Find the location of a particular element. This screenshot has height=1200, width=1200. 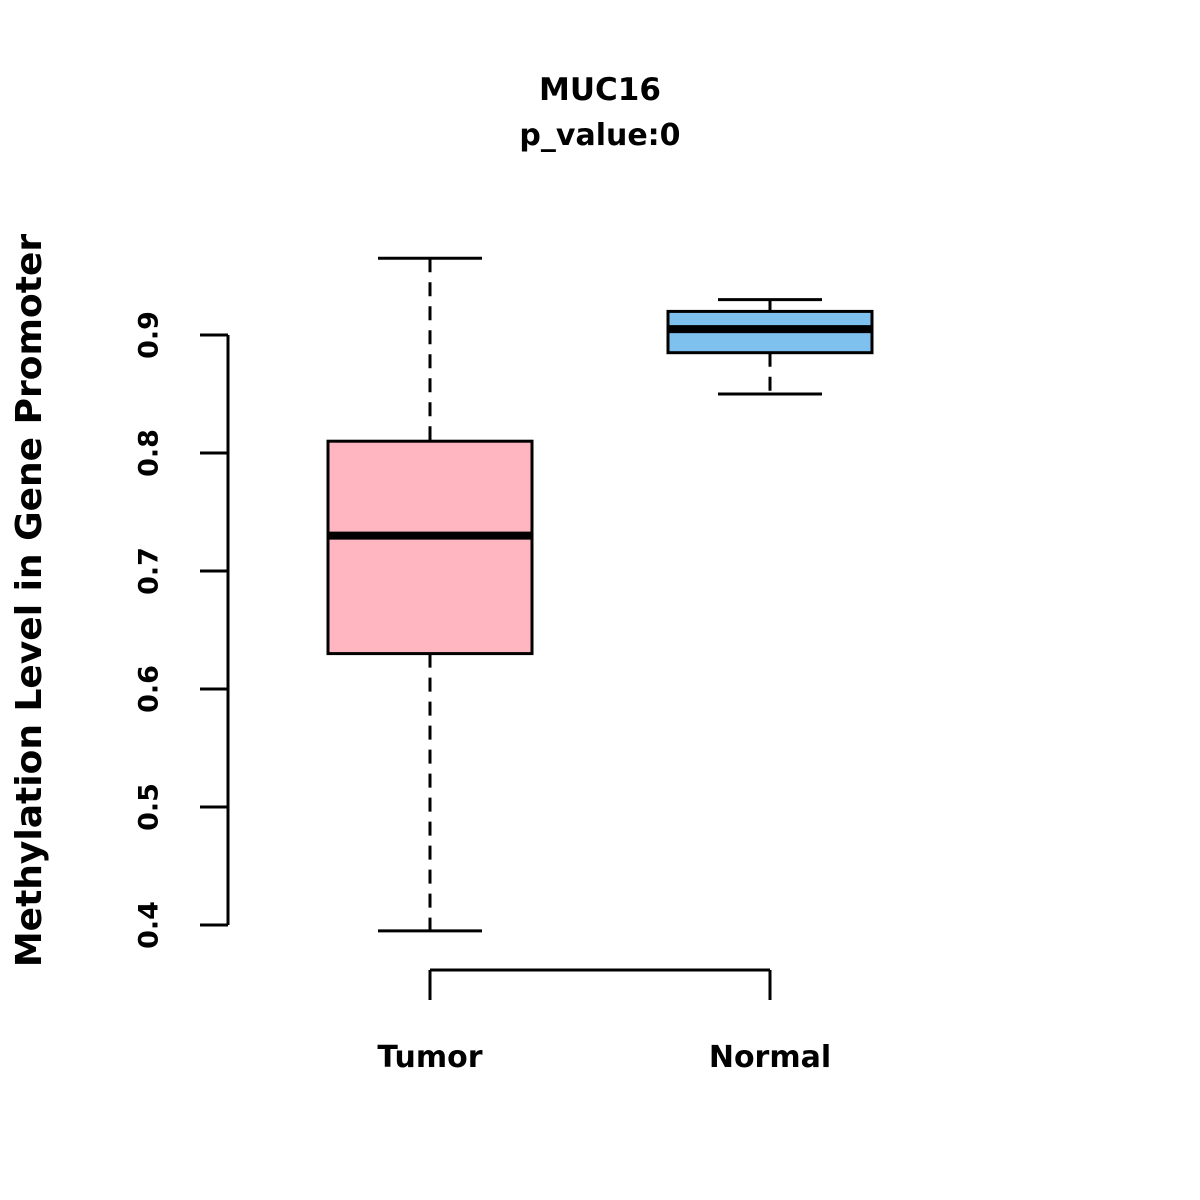

box-tumor is located at coordinates (430, 594).